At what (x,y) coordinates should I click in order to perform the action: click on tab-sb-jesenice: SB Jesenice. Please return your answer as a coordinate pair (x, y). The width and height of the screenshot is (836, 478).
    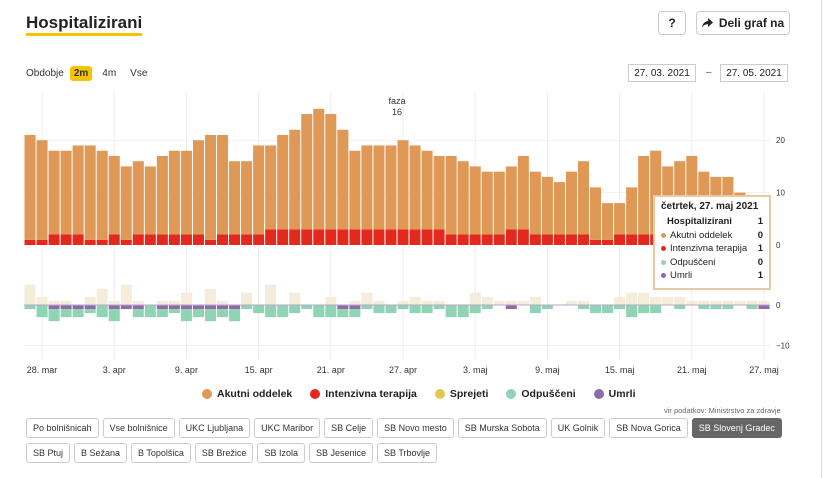
    Looking at the image, I should click on (341, 453).